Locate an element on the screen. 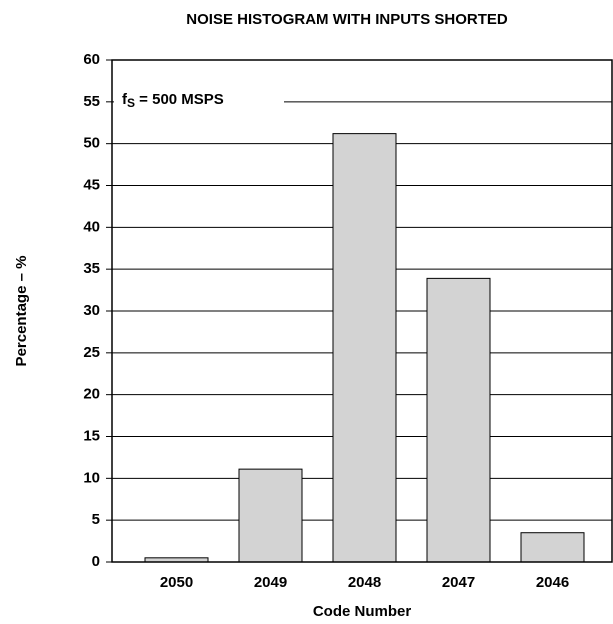 The height and width of the screenshot is (624, 613). x-axis-label: Code Number is located at coordinates (362, 611).